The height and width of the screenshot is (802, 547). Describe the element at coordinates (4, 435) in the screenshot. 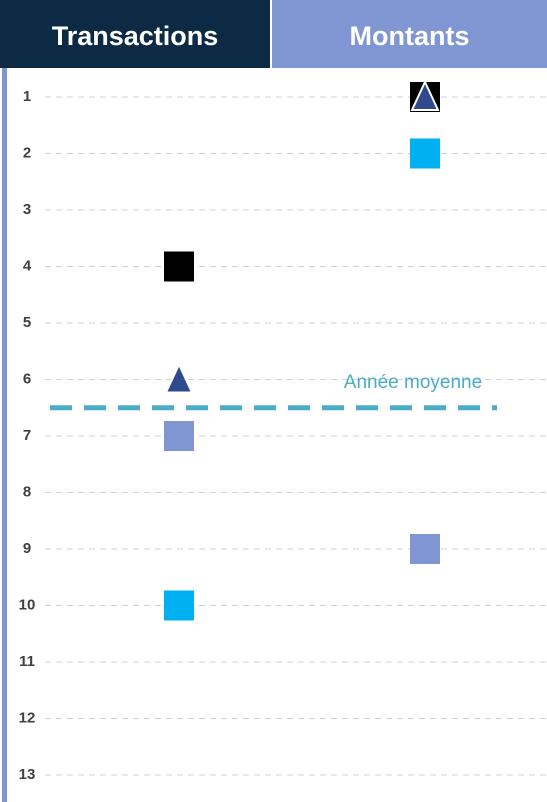

I see `left-rule` at that location.